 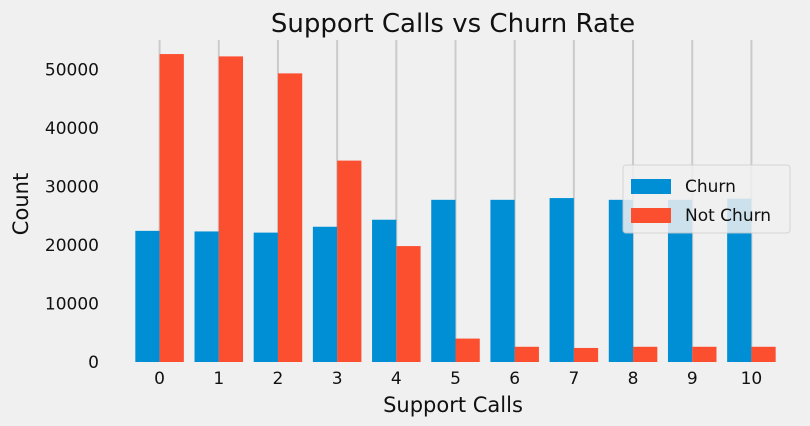 What do you see at coordinates (72, 129) in the screenshot?
I see `y-tick-label-40000: 40000` at bounding box center [72, 129].